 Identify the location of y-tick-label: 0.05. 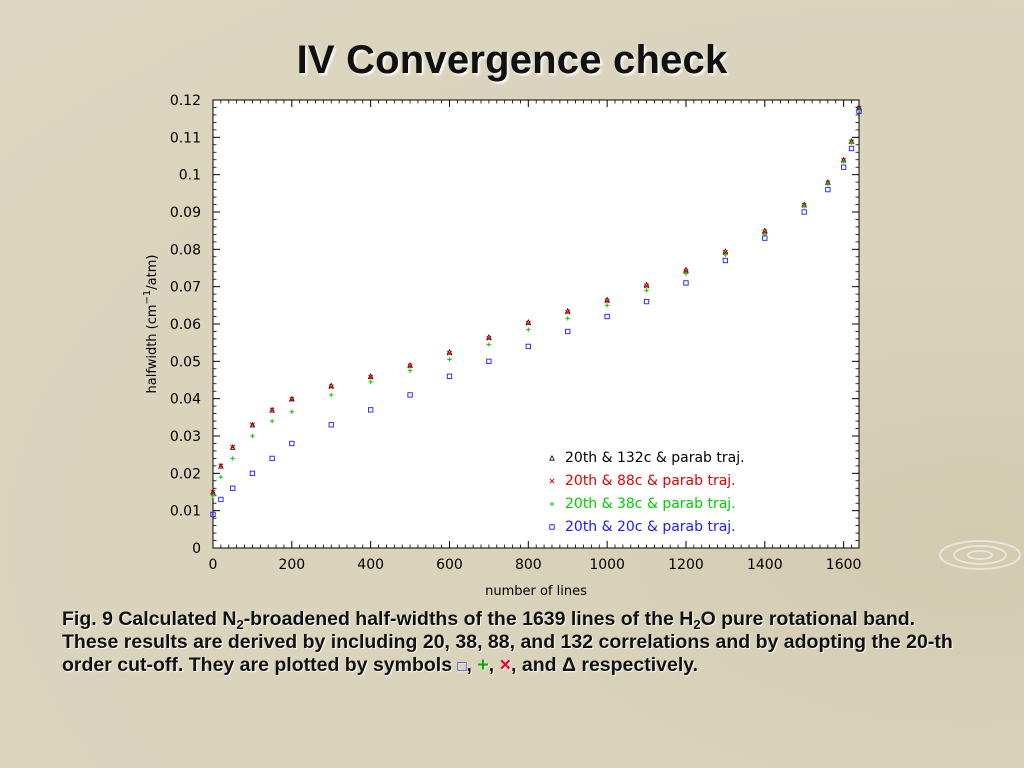
(185, 362).